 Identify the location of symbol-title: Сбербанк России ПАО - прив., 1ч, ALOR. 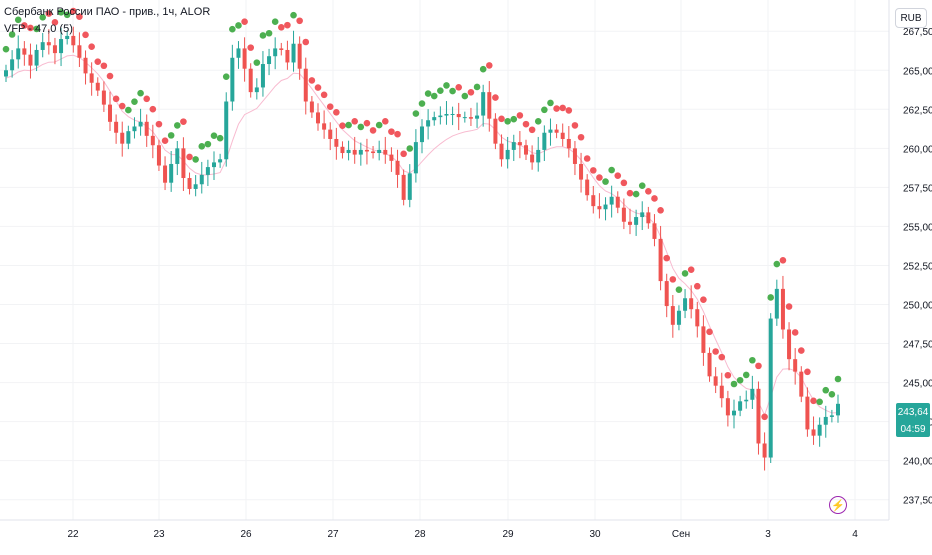
(107, 12).